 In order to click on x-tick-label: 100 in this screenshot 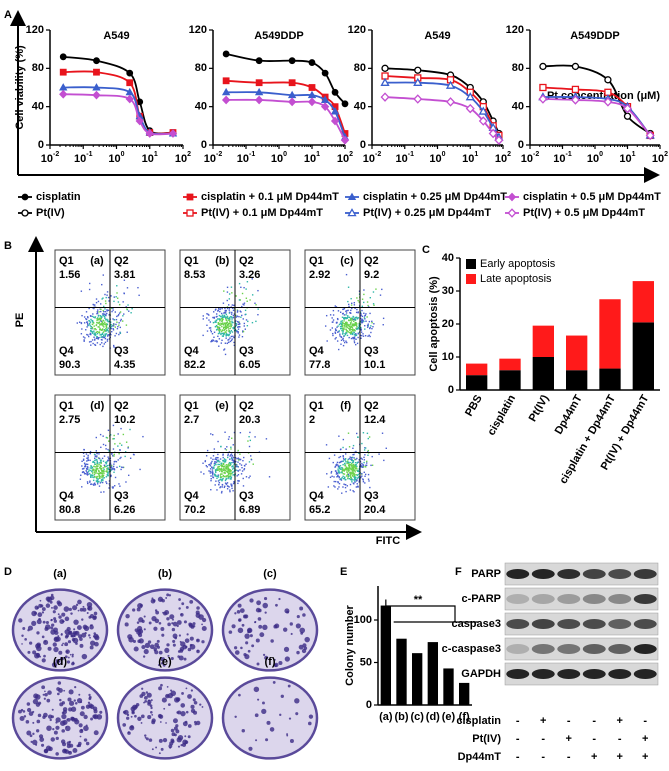, I will do `click(279, 158)`.